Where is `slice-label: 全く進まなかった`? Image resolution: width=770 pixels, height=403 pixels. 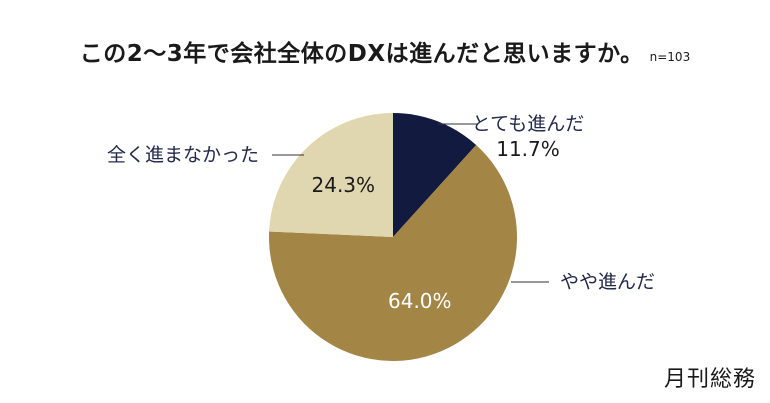 slice-label: 全く進まなかった is located at coordinates (183, 155).